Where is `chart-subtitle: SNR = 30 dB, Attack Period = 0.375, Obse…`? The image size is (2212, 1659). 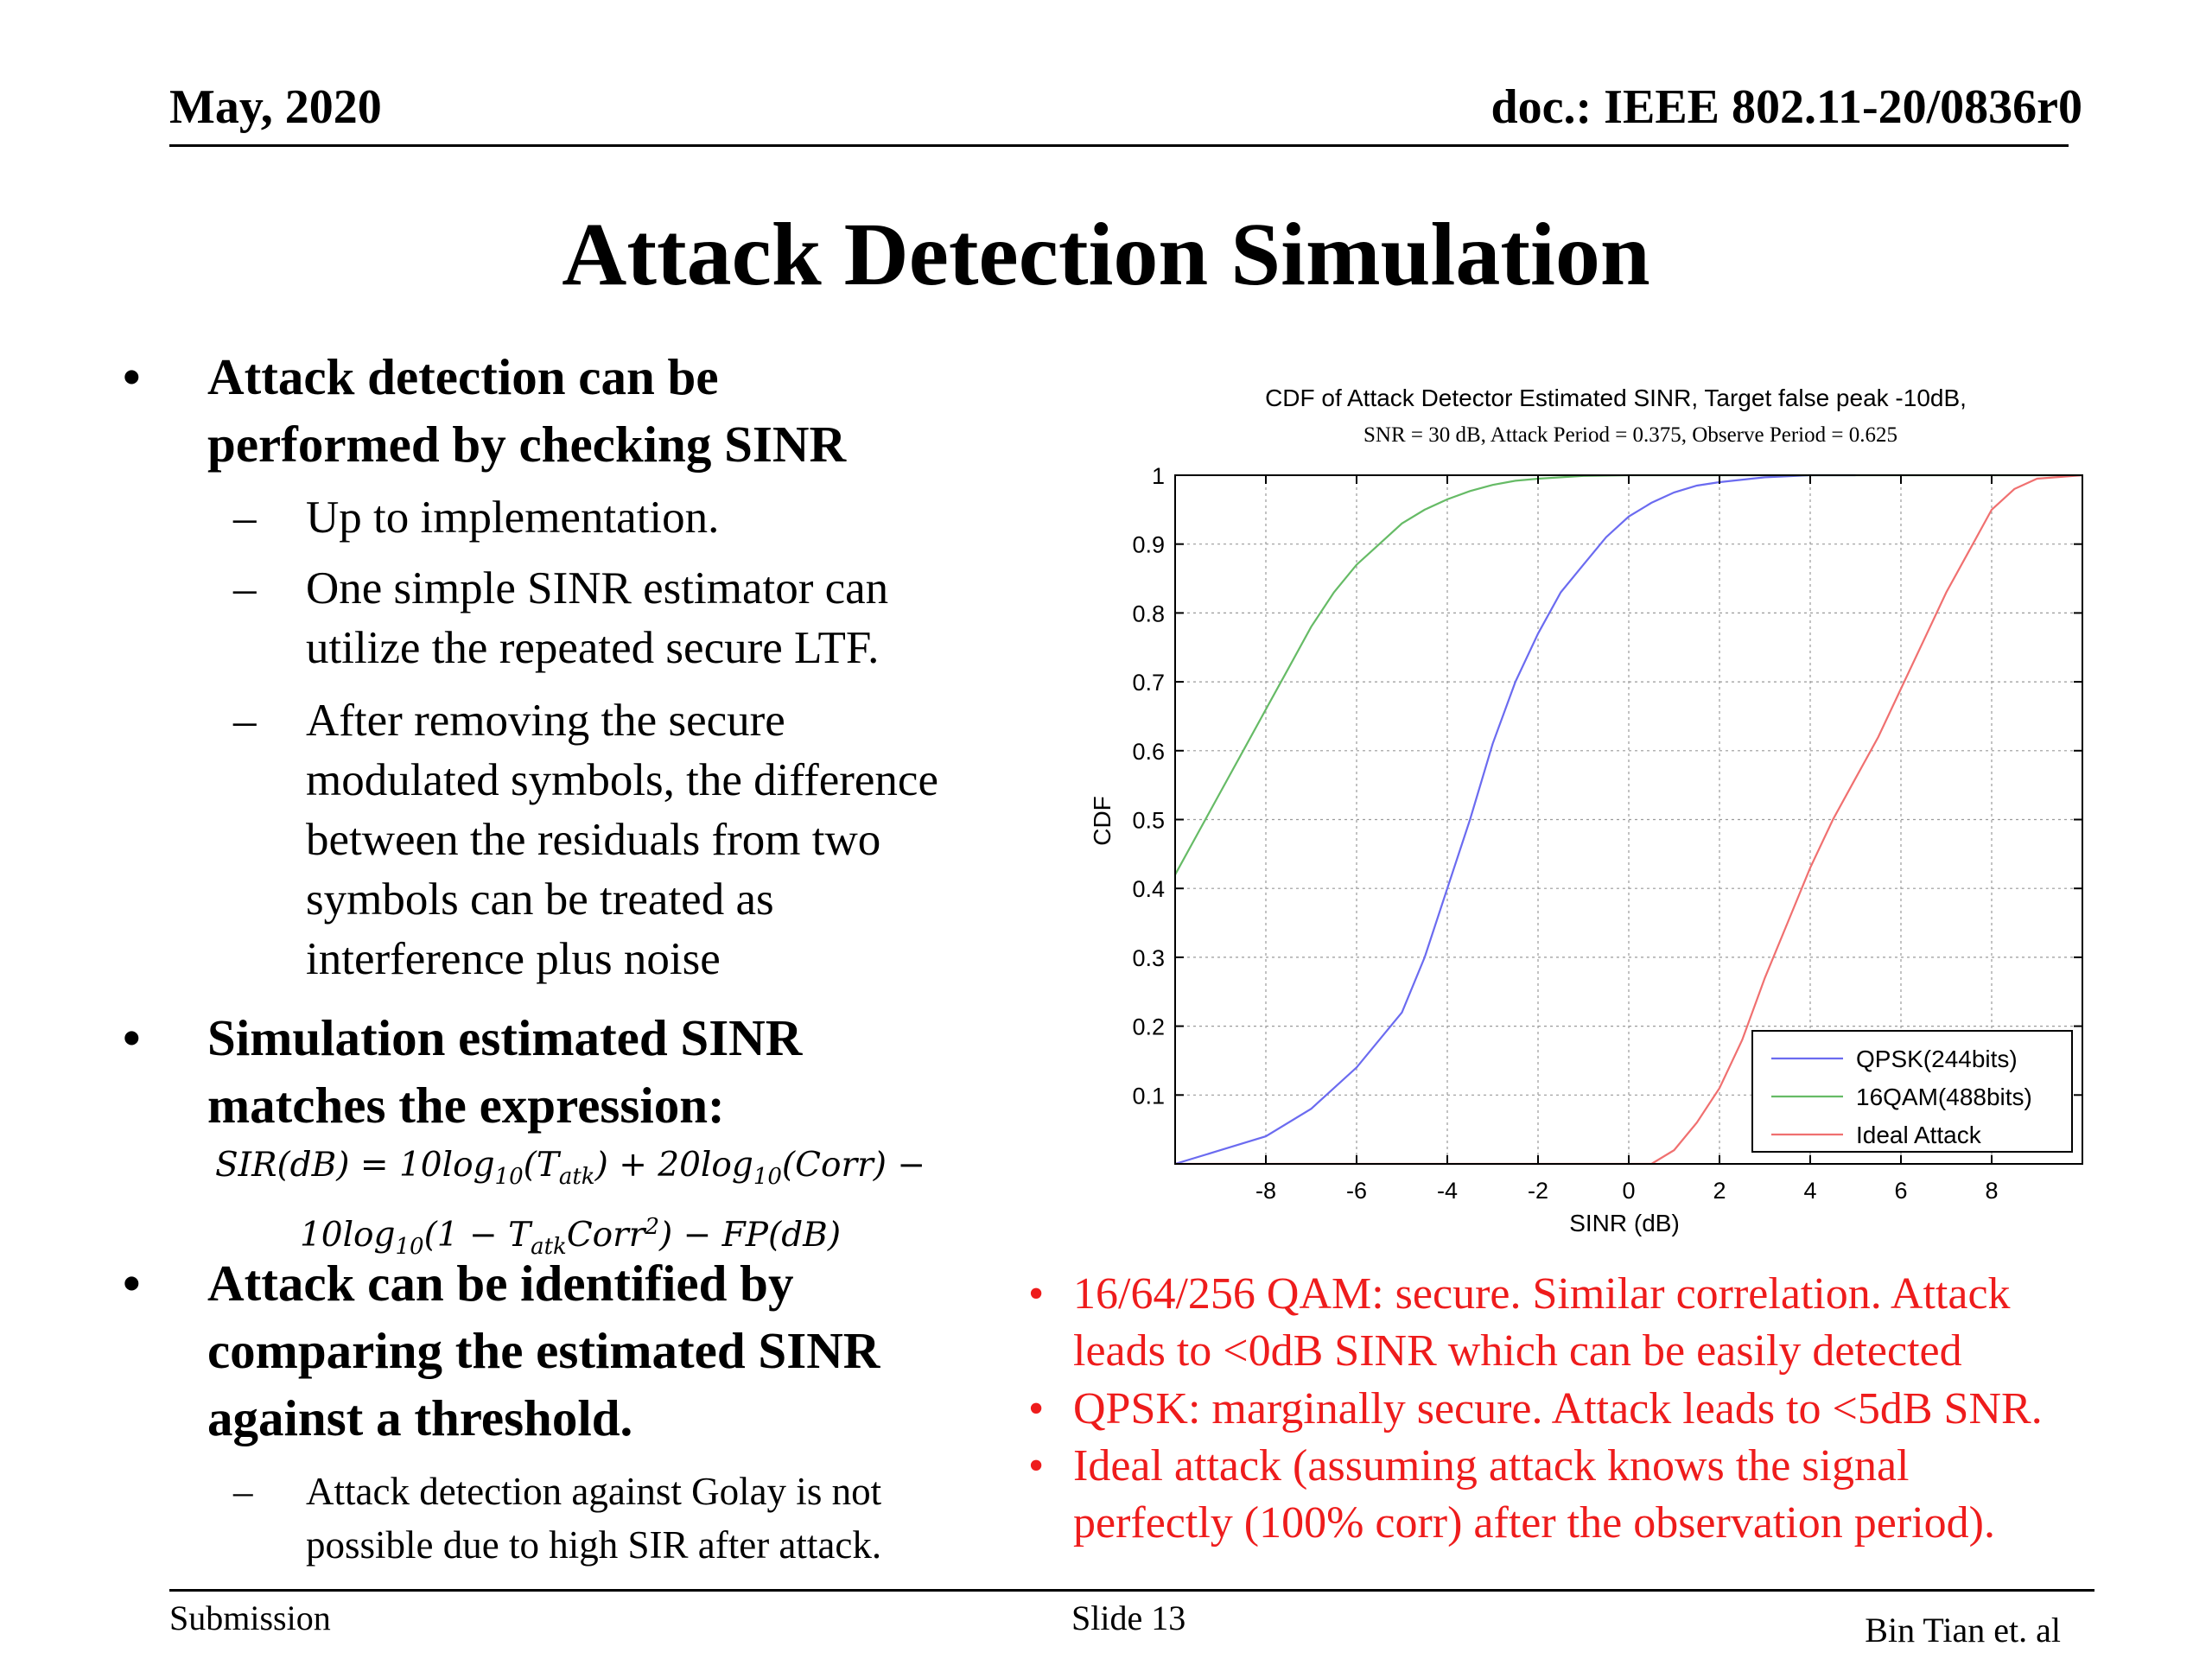 chart-subtitle: SNR = 30 dB, Attack Period = 0.375, Obse… is located at coordinates (1630, 435).